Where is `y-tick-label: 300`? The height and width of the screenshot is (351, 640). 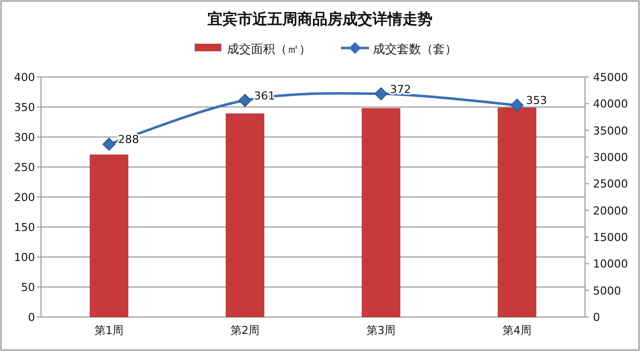 y-tick-label: 300 is located at coordinates (24, 137).